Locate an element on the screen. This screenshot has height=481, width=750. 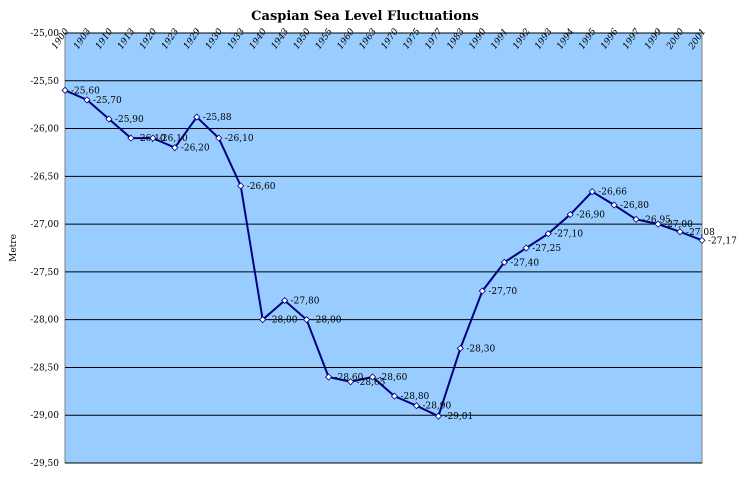
data-label: -27,25 is located at coordinates (546, 249).